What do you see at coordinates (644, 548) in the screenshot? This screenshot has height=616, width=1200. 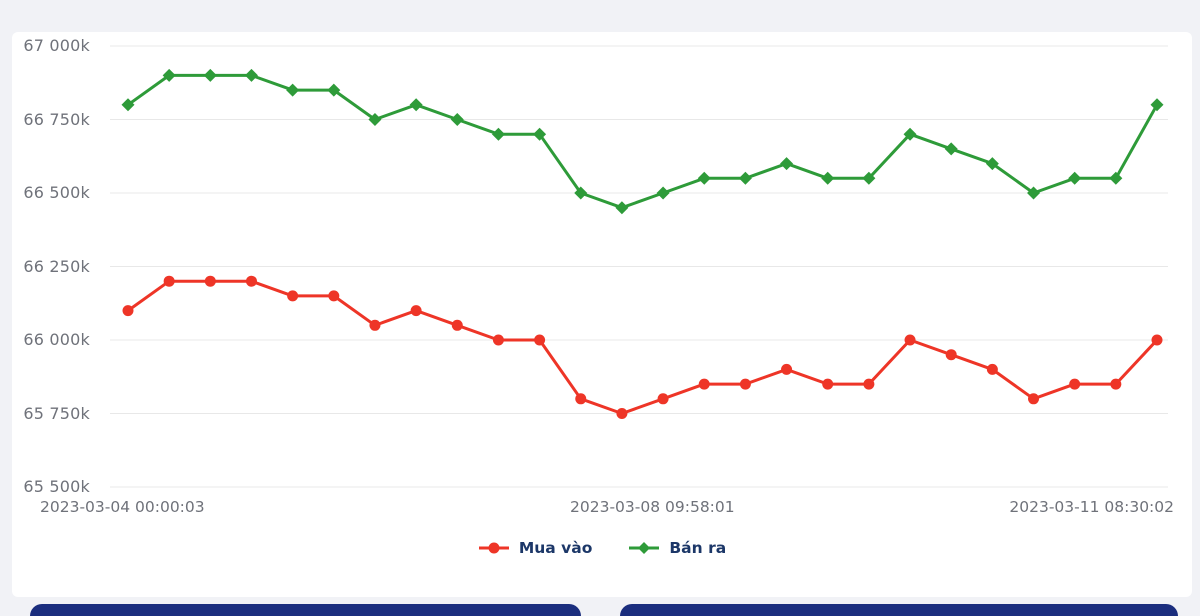 I see `green-line-diamond-marker-icon` at bounding box center [644, 548].